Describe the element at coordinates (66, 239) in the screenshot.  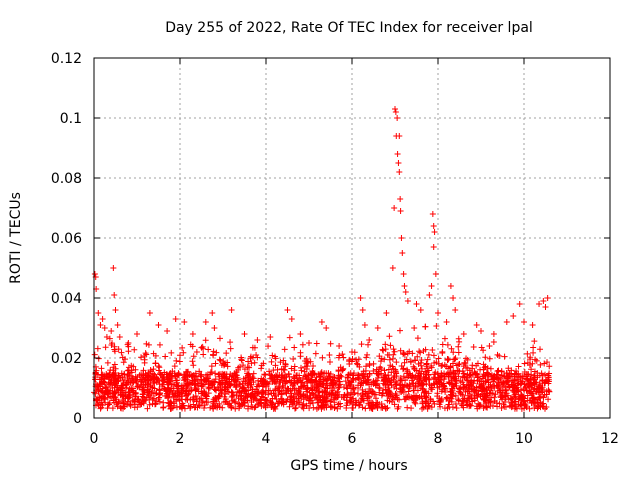
I see `y-tick-labels: 0 0.02 0.04 0.06 0.08 0.1 0.12` at that location.